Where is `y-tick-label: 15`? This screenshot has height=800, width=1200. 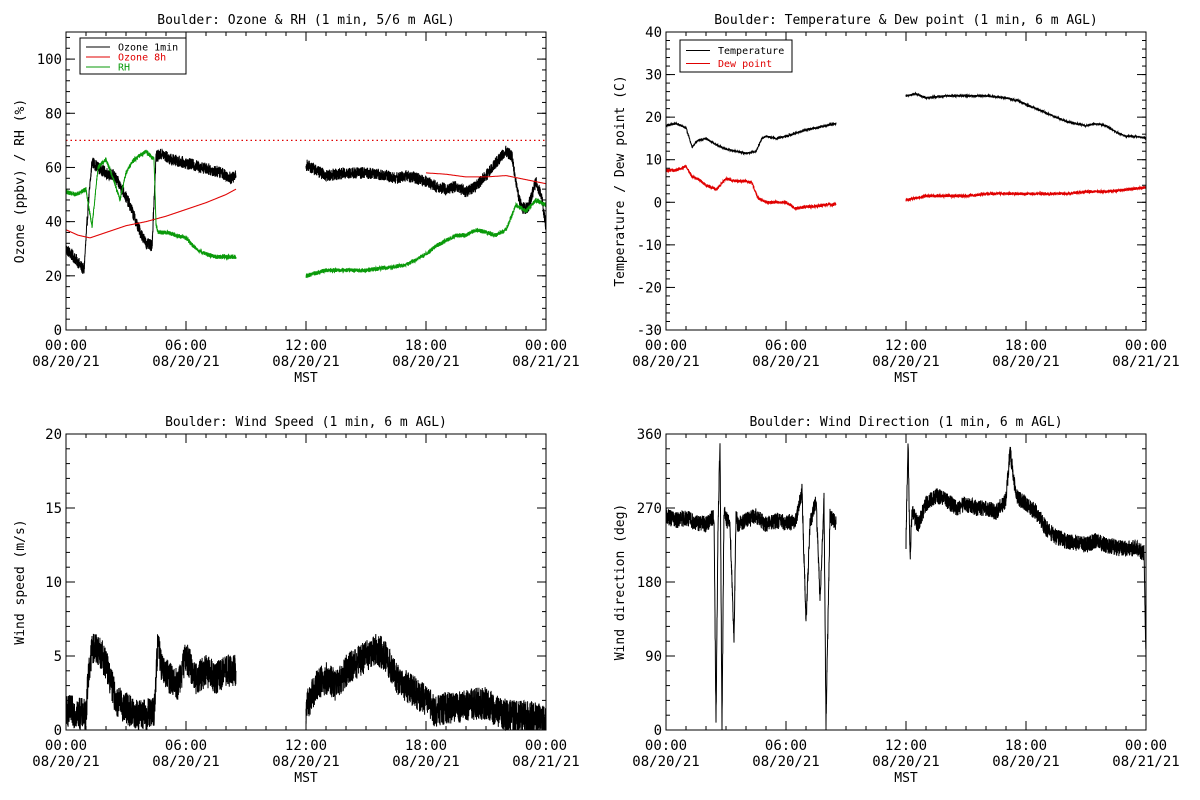 y-tick-label: 15 is located at coordinates (53, 509).